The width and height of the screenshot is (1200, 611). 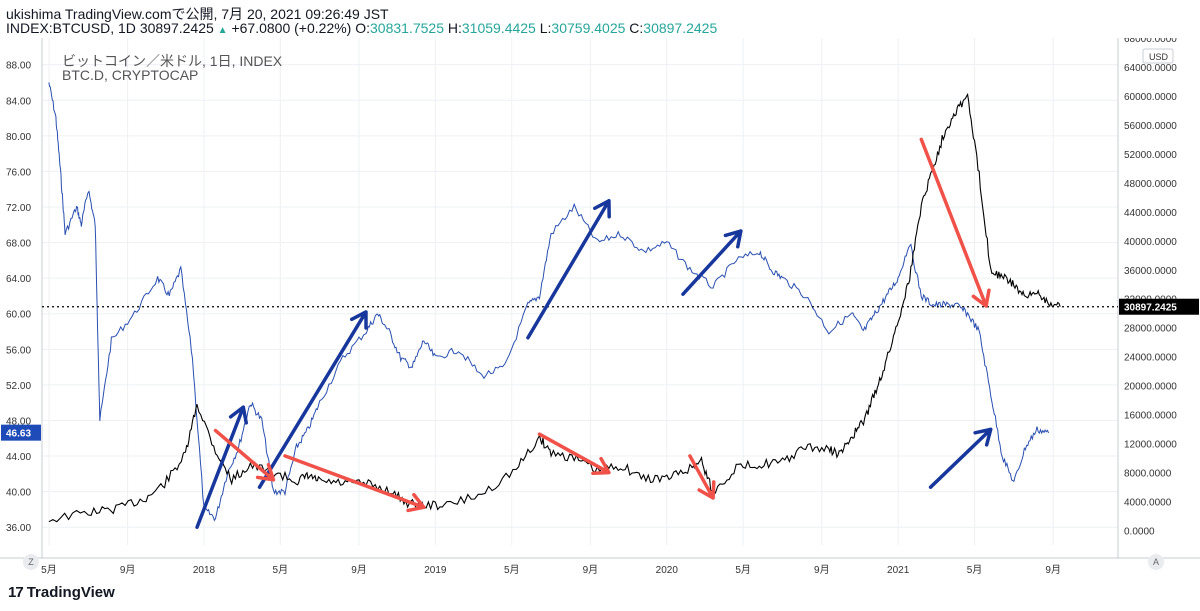 I want to click on left-tick-label: 68.00, so click(x=18, y=244).